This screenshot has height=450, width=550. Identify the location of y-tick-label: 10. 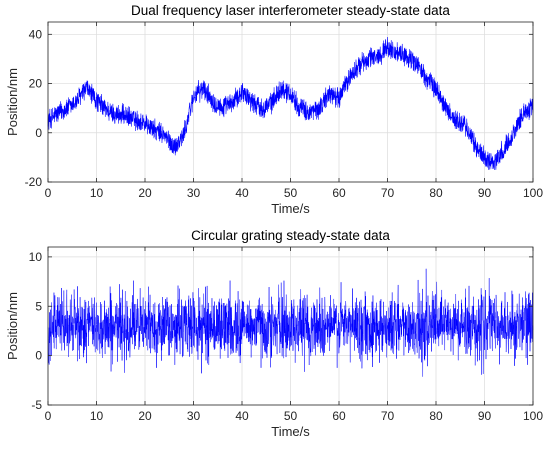
(36, 257).